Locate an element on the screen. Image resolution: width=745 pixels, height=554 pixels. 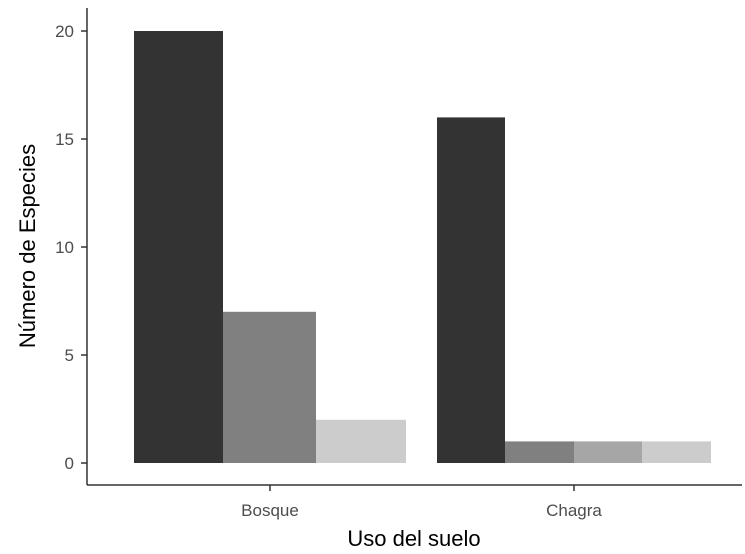
x-axis-title: Uso del suelo is located at coordinates (413, 538).